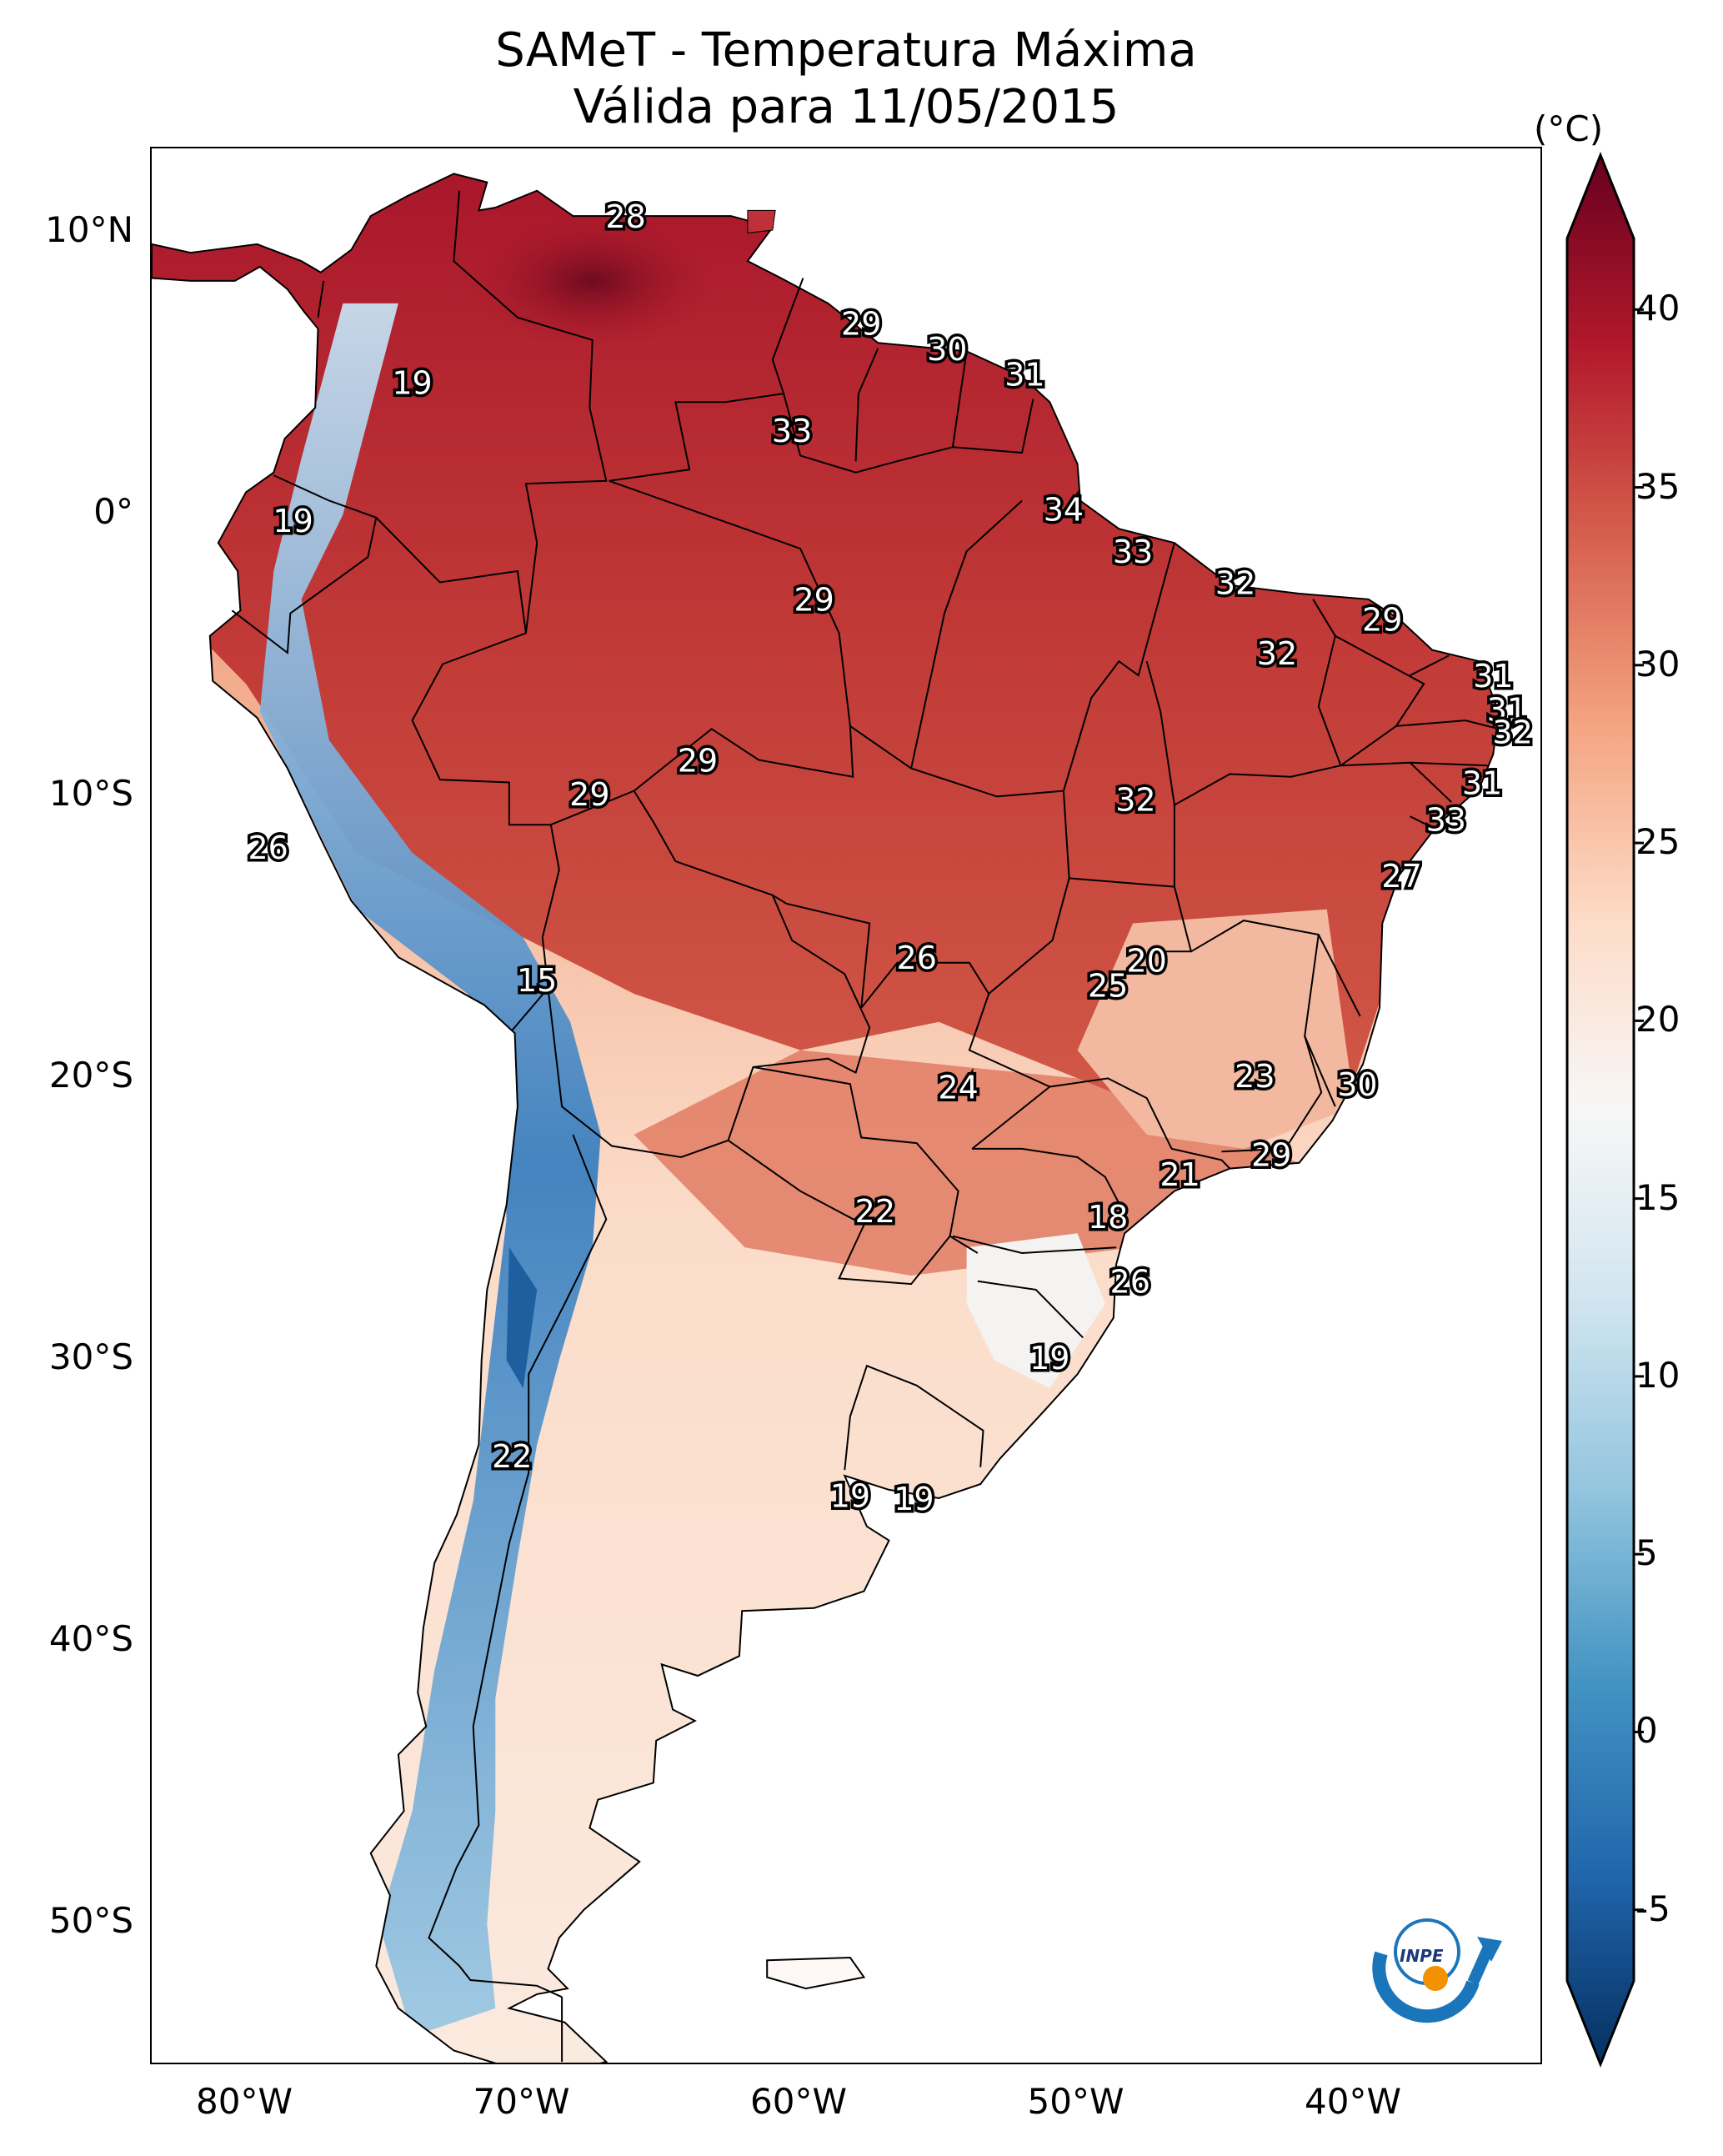  What do you see at coordinates (846, 107) in the screenshot?
I see `map-subtitle: Válida para 11/05/2015` at bounding box center [846, 107].